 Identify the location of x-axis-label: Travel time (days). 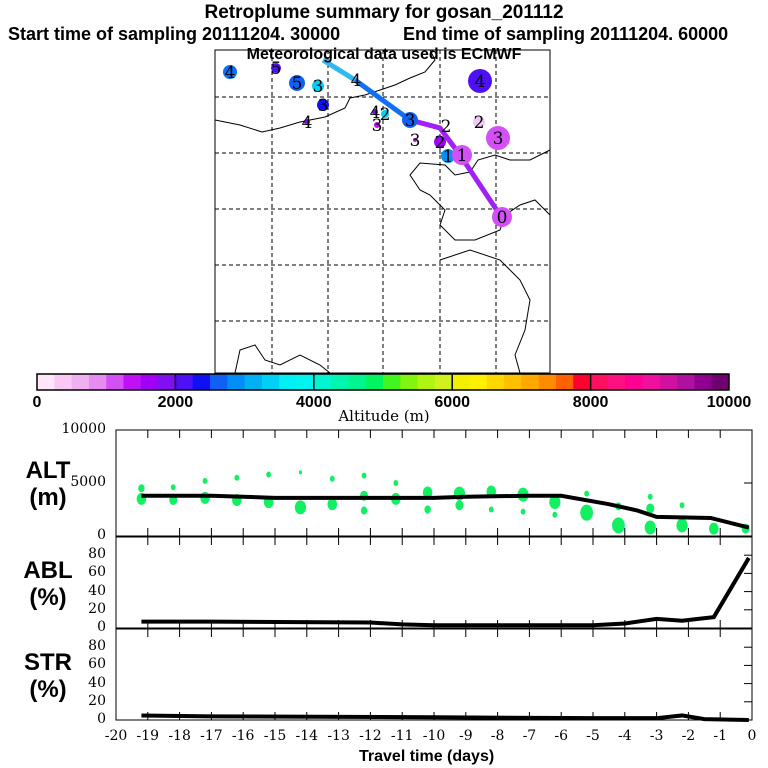
(427, 756).